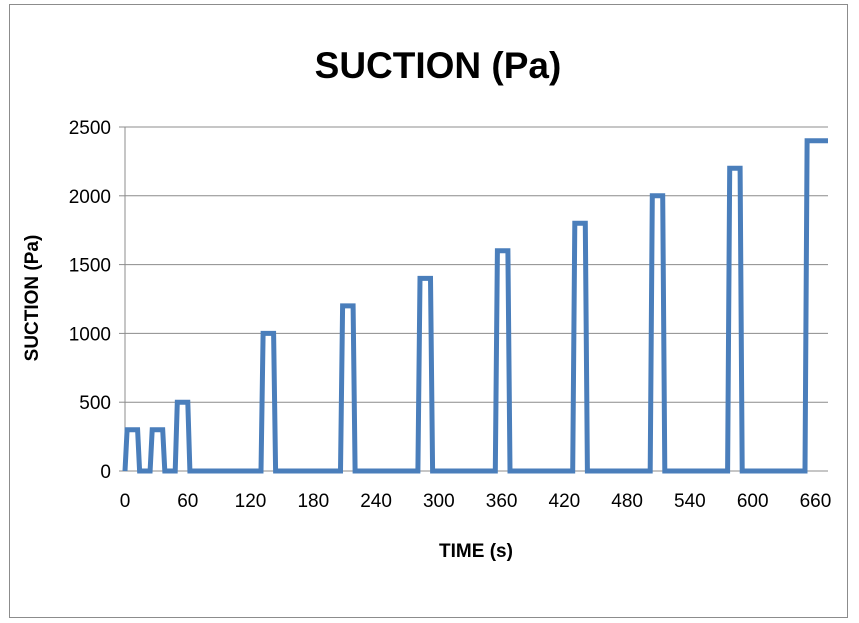  I want to click on x-tick-label-300: 300, so click(439, 501).